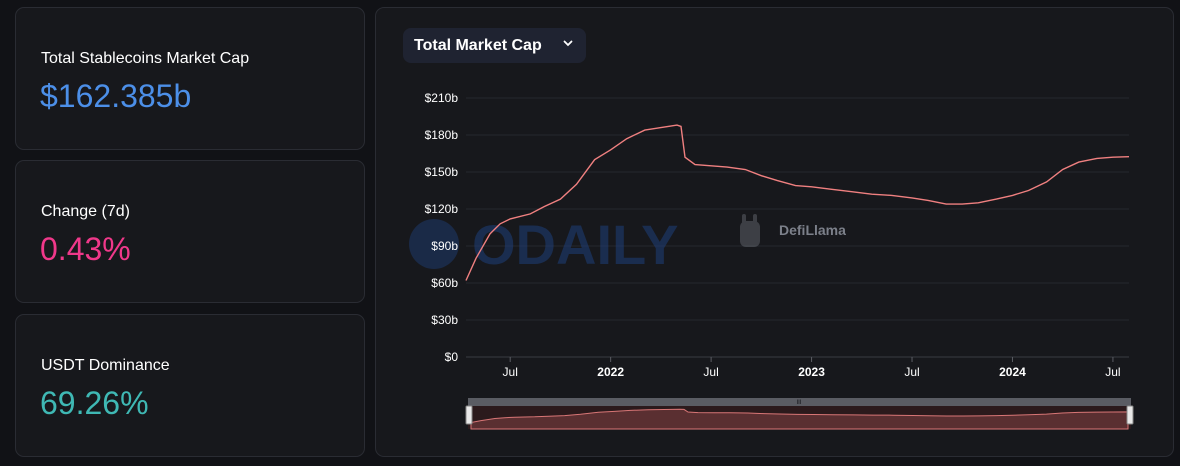 The height and width of the screenshot is (466, 1180). What do you see at coordinates (750, 230) in the screenshot?
I see `defillama-logo-icon` at bounding box center [750, 230].